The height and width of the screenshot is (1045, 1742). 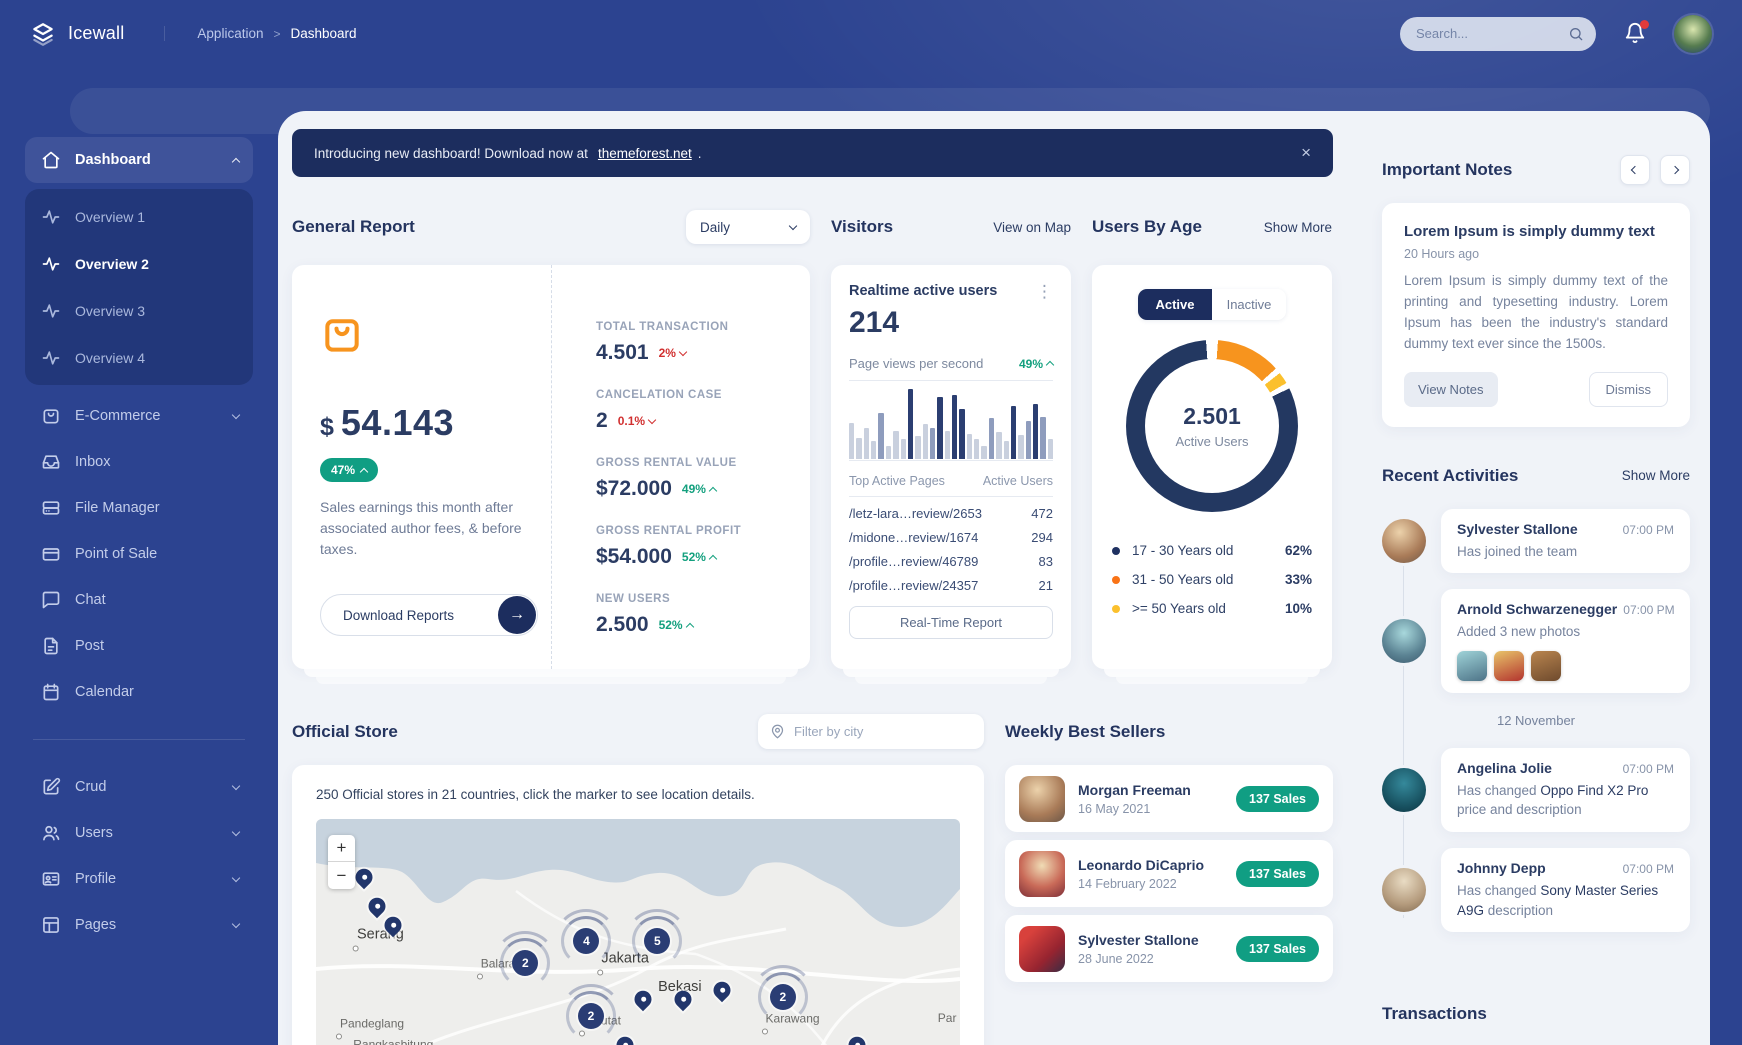 What do you see at coordinates (397, 422) in the screenshot?
I see `sales-amount: 54.143` at bounding box center [397, 422].